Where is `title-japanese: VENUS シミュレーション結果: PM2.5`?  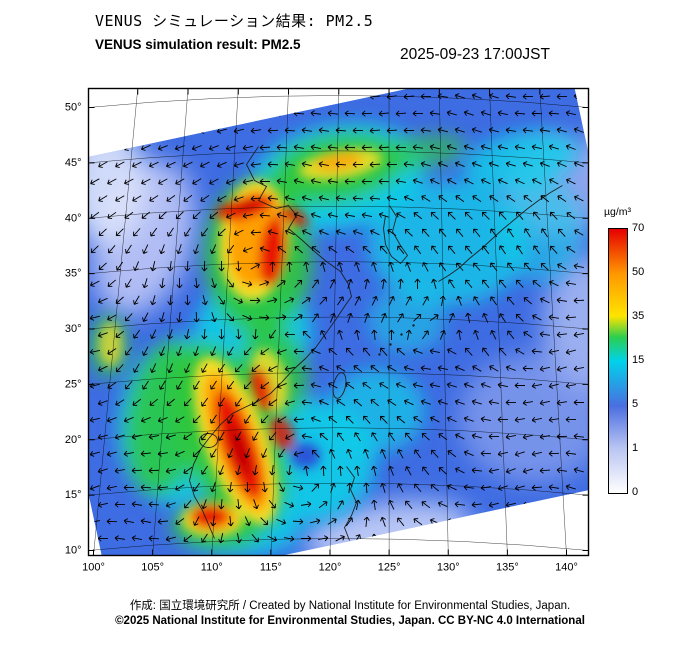 title-japanese: VENUS シミュレーション結果: PM2.5 is located at coordinates (234, 21).